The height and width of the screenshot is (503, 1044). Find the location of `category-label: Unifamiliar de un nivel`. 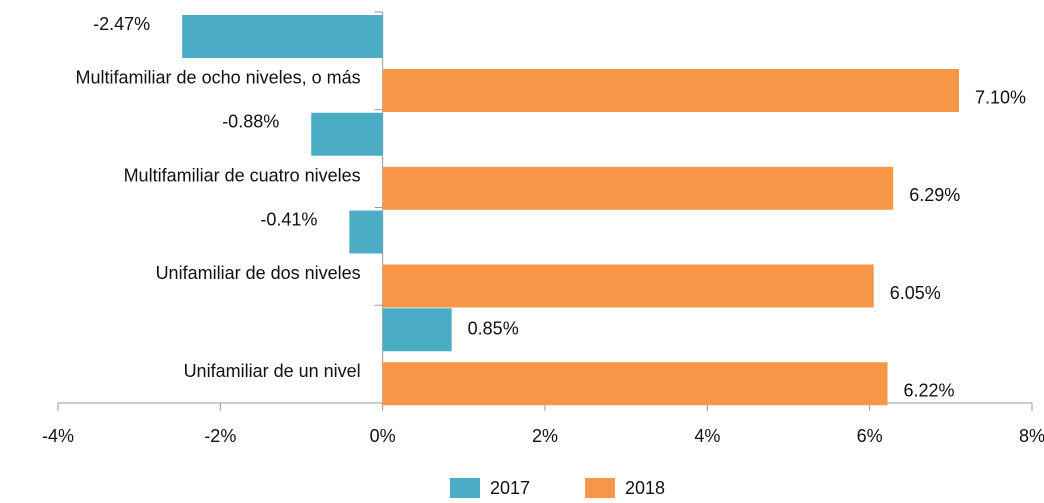

category-label: Unifamiliar de un nivel is located at coordinates (272, 371).